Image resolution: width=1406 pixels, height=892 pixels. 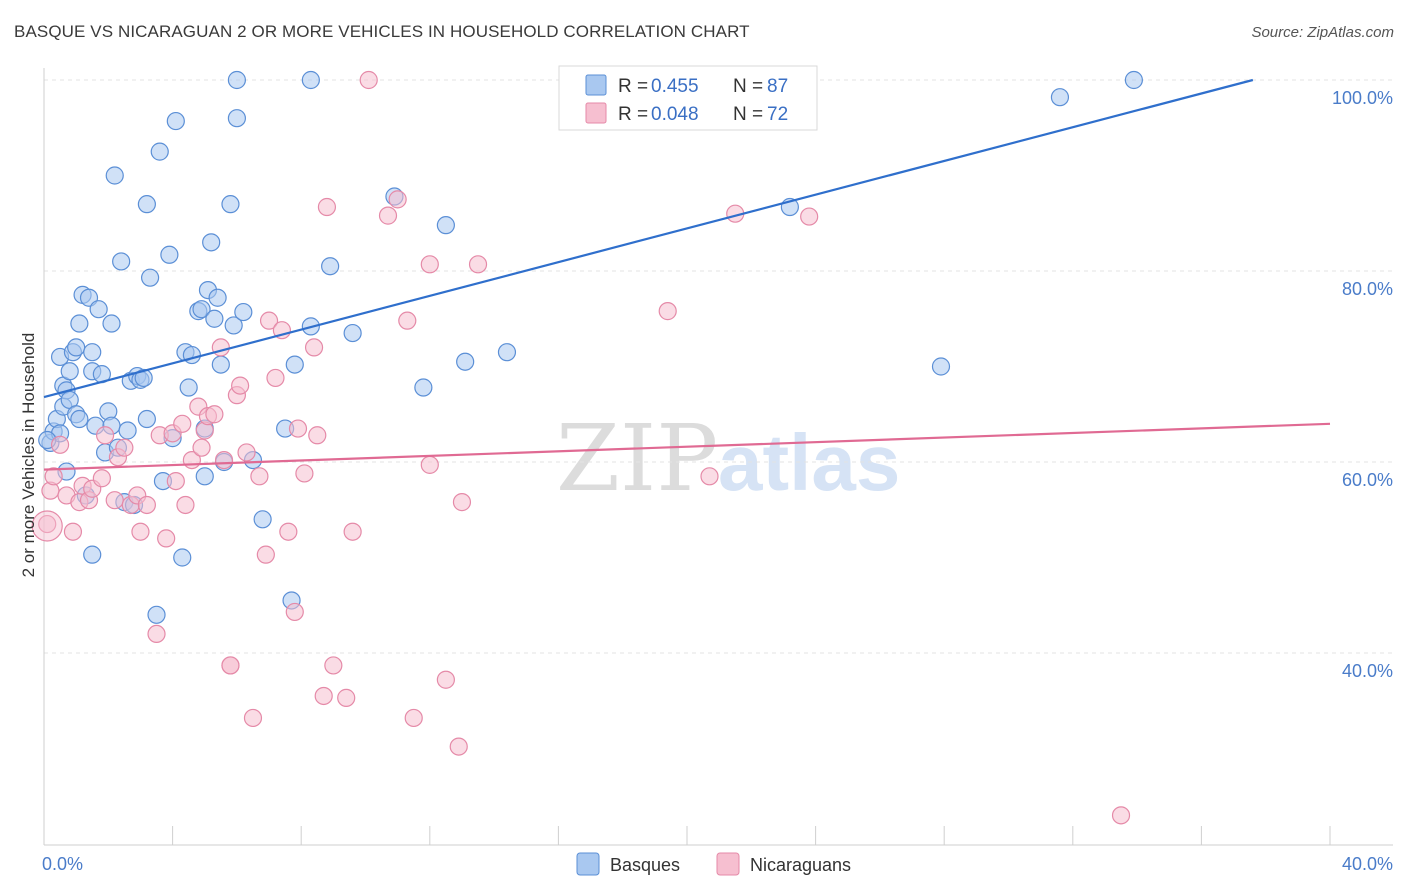 I want to click on legend-swatch-nicaraguans, so click(x=596, y=113).